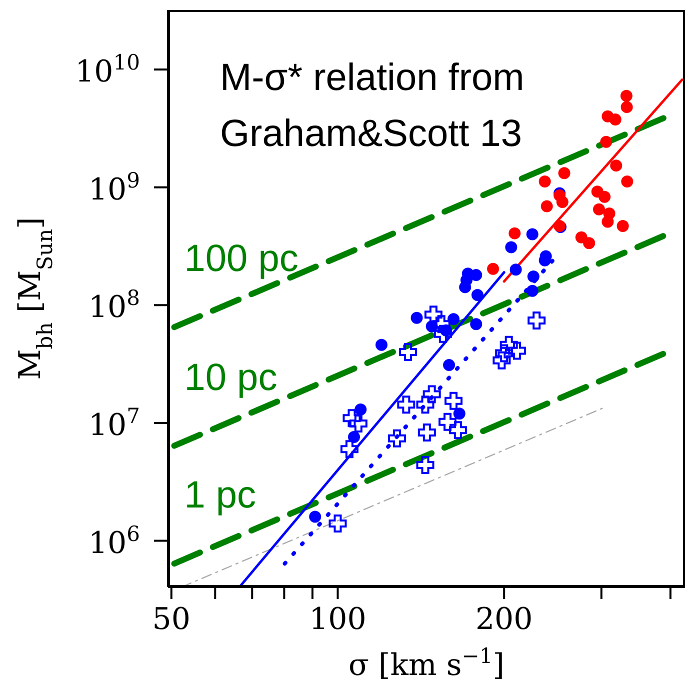  I want to click on series-label: 1 pc, so click(220, 495).